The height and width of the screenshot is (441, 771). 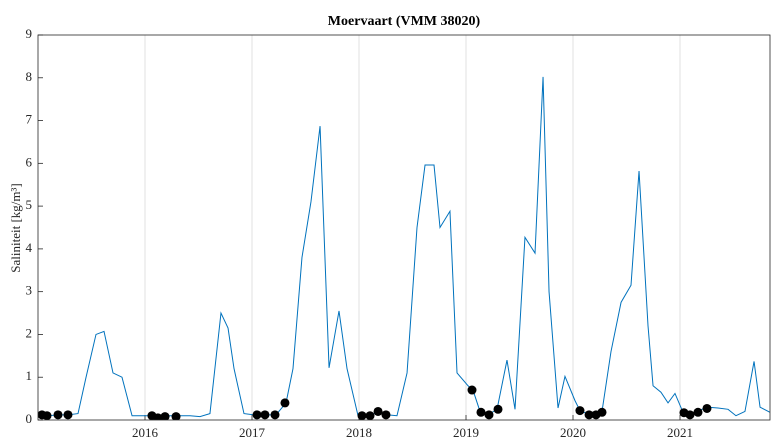 What do you see at coordinates (252, 432) in the screenshot?
I see `x-tick-label: 2017` at bounding box center [252, 432].